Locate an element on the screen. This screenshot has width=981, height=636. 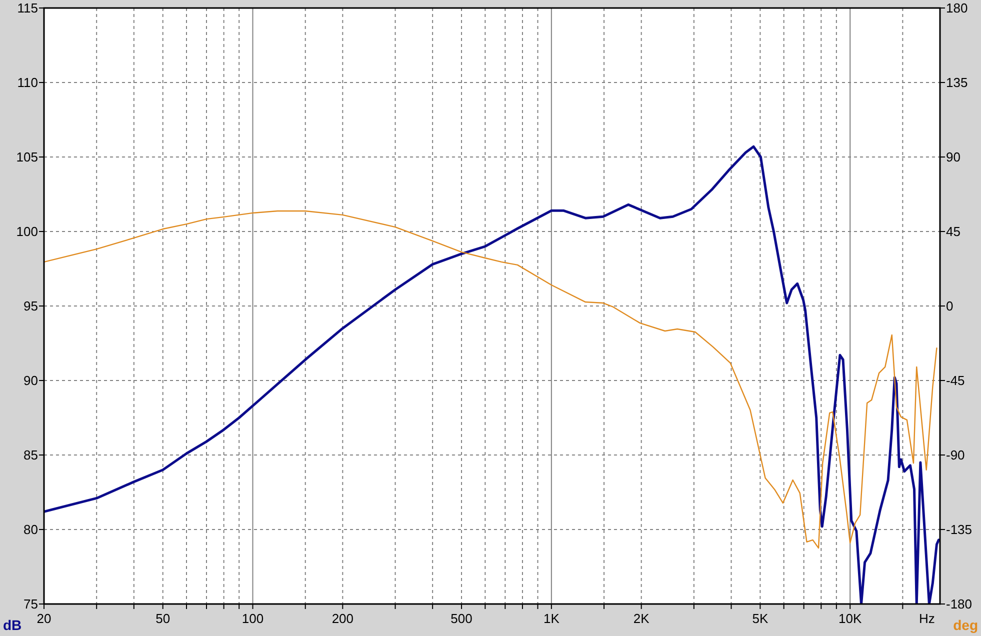
x-tick-label: 1K is located at coordinates (551, 618).